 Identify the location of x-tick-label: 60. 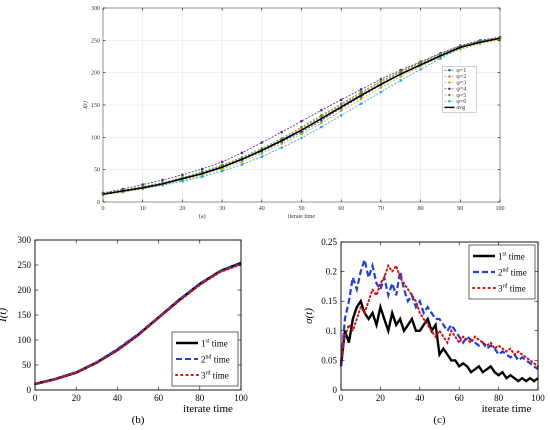
(159, 398).